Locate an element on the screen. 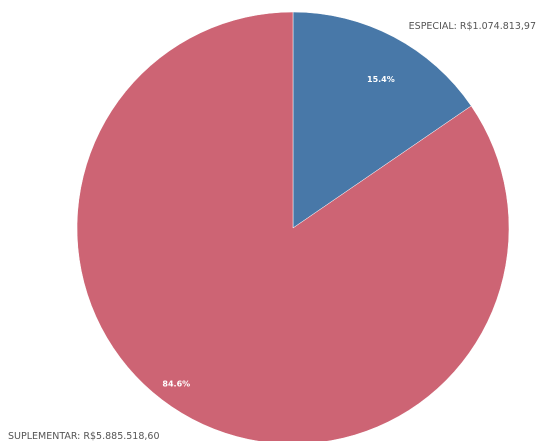 The width and height of the screenshot is (546, 441). category-label-especial: ESPECIAL: R$1.074.813,97 is located at coordinates (472, 26).